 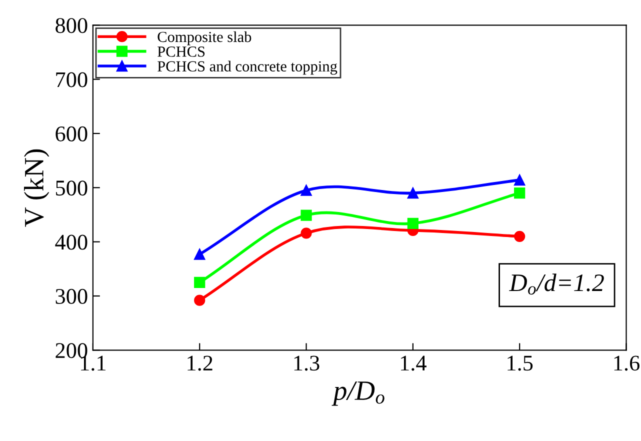 What do you see at coordinates (71, 242) in the screenshot?
I see `y-tick-label: 400` at bounding box center [71, 242].